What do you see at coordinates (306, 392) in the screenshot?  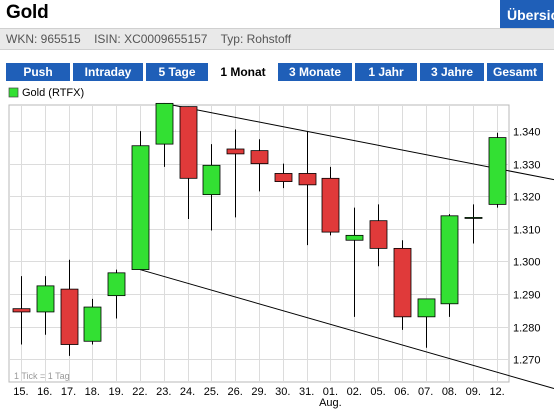 I see `x-tick-label: 31.` at bounding box center [306, 392].